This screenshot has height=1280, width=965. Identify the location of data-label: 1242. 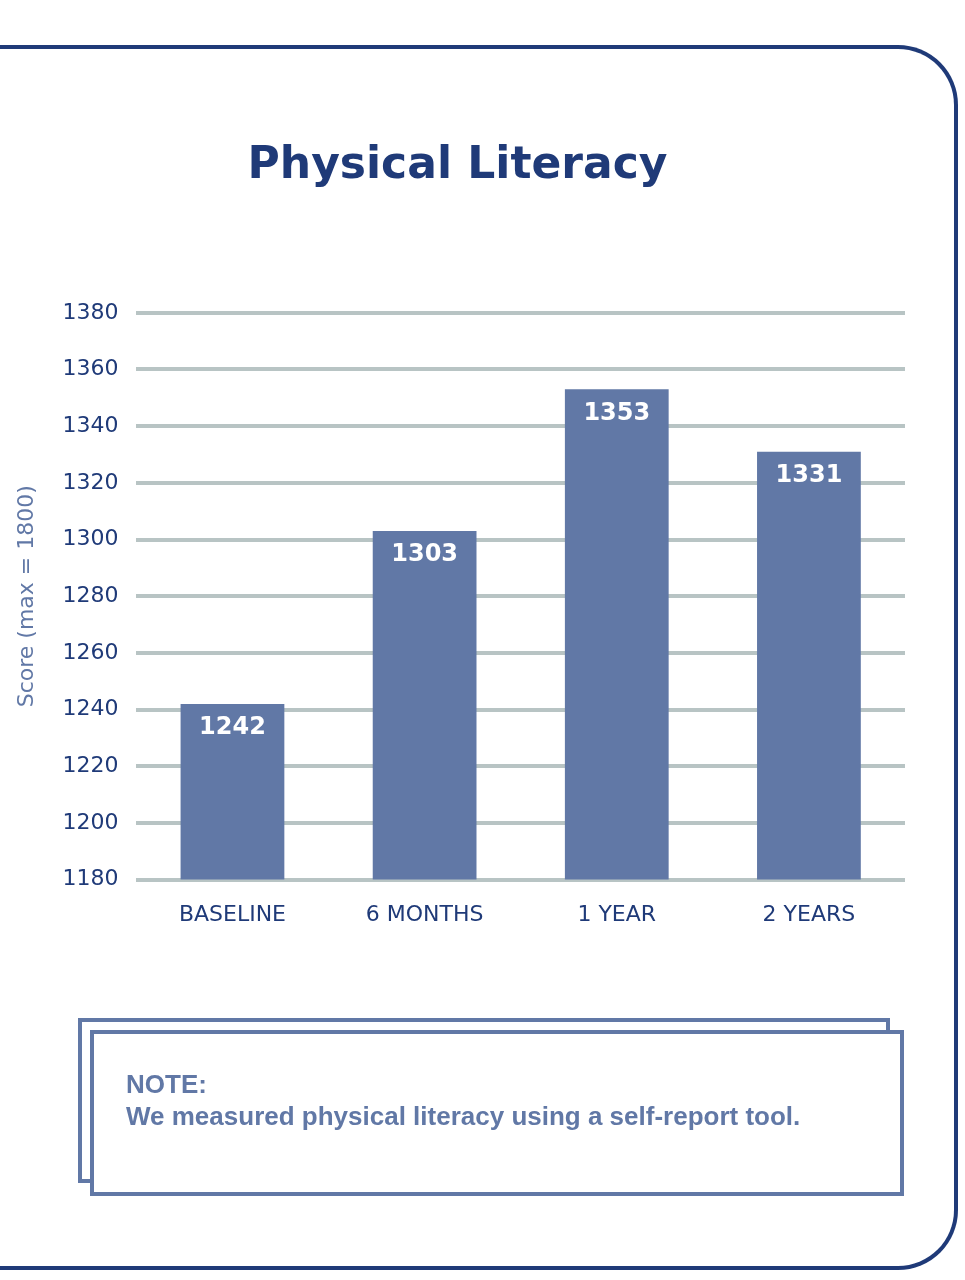
(232, 726).